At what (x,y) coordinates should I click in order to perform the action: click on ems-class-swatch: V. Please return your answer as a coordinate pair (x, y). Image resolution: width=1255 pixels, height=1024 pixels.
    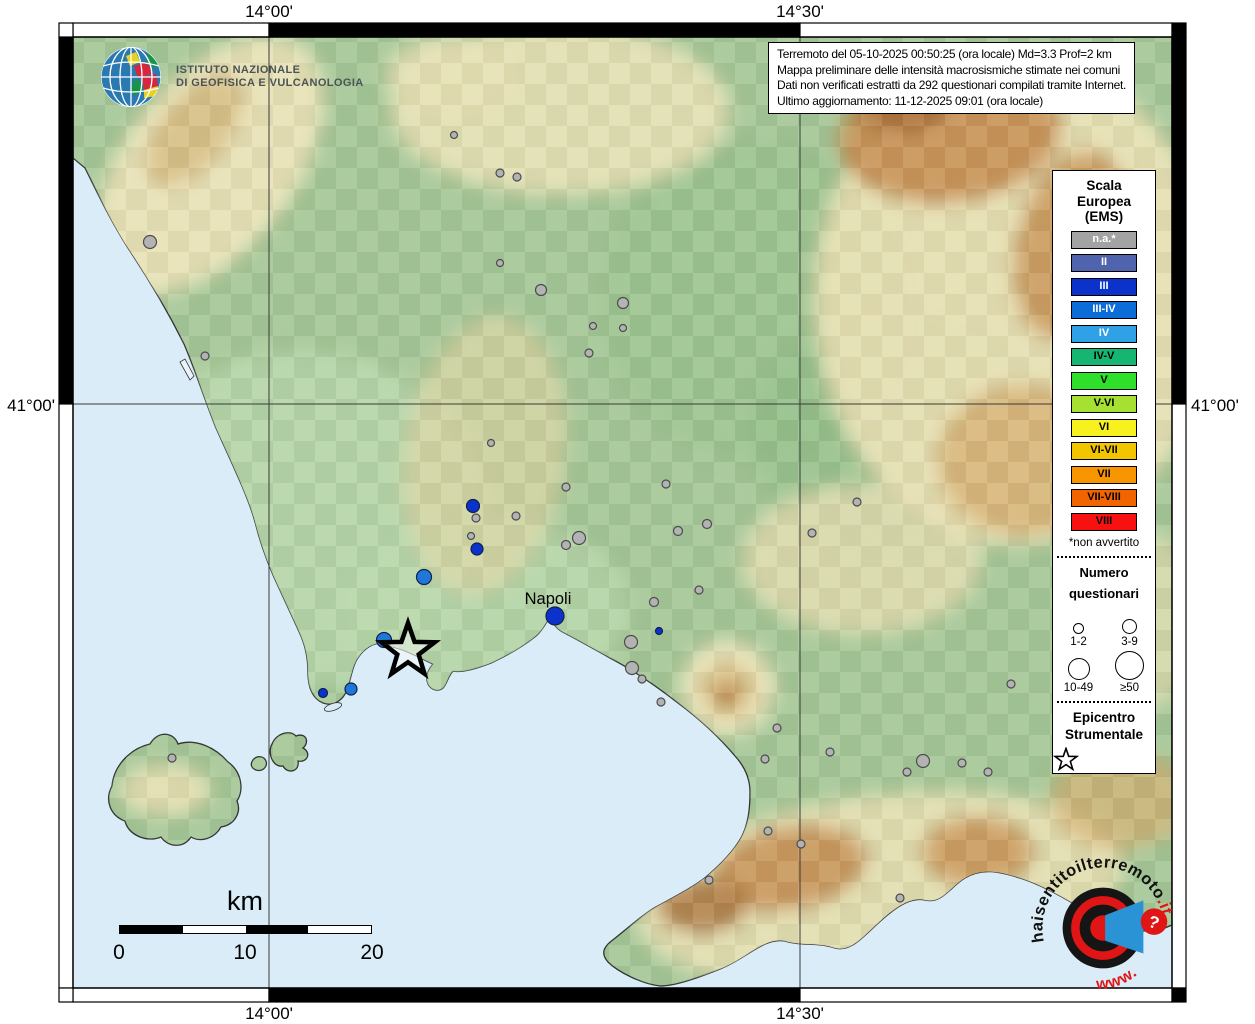
    Looking at the image, I should click on (1104, 380).